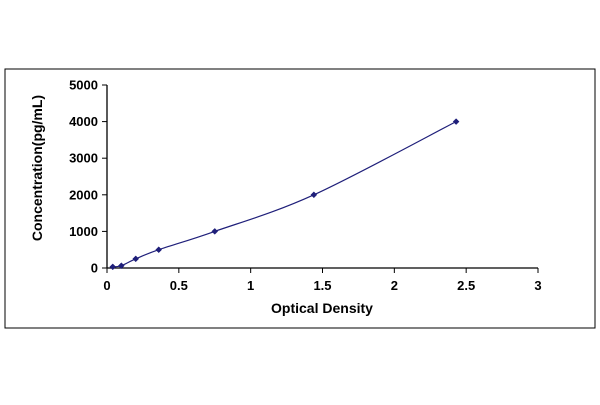 This screenshot has height=405, width=600. Describe the element at coordinates (179, 285) in the screenshot. I see `x-tick-label: 0.5` at that location.